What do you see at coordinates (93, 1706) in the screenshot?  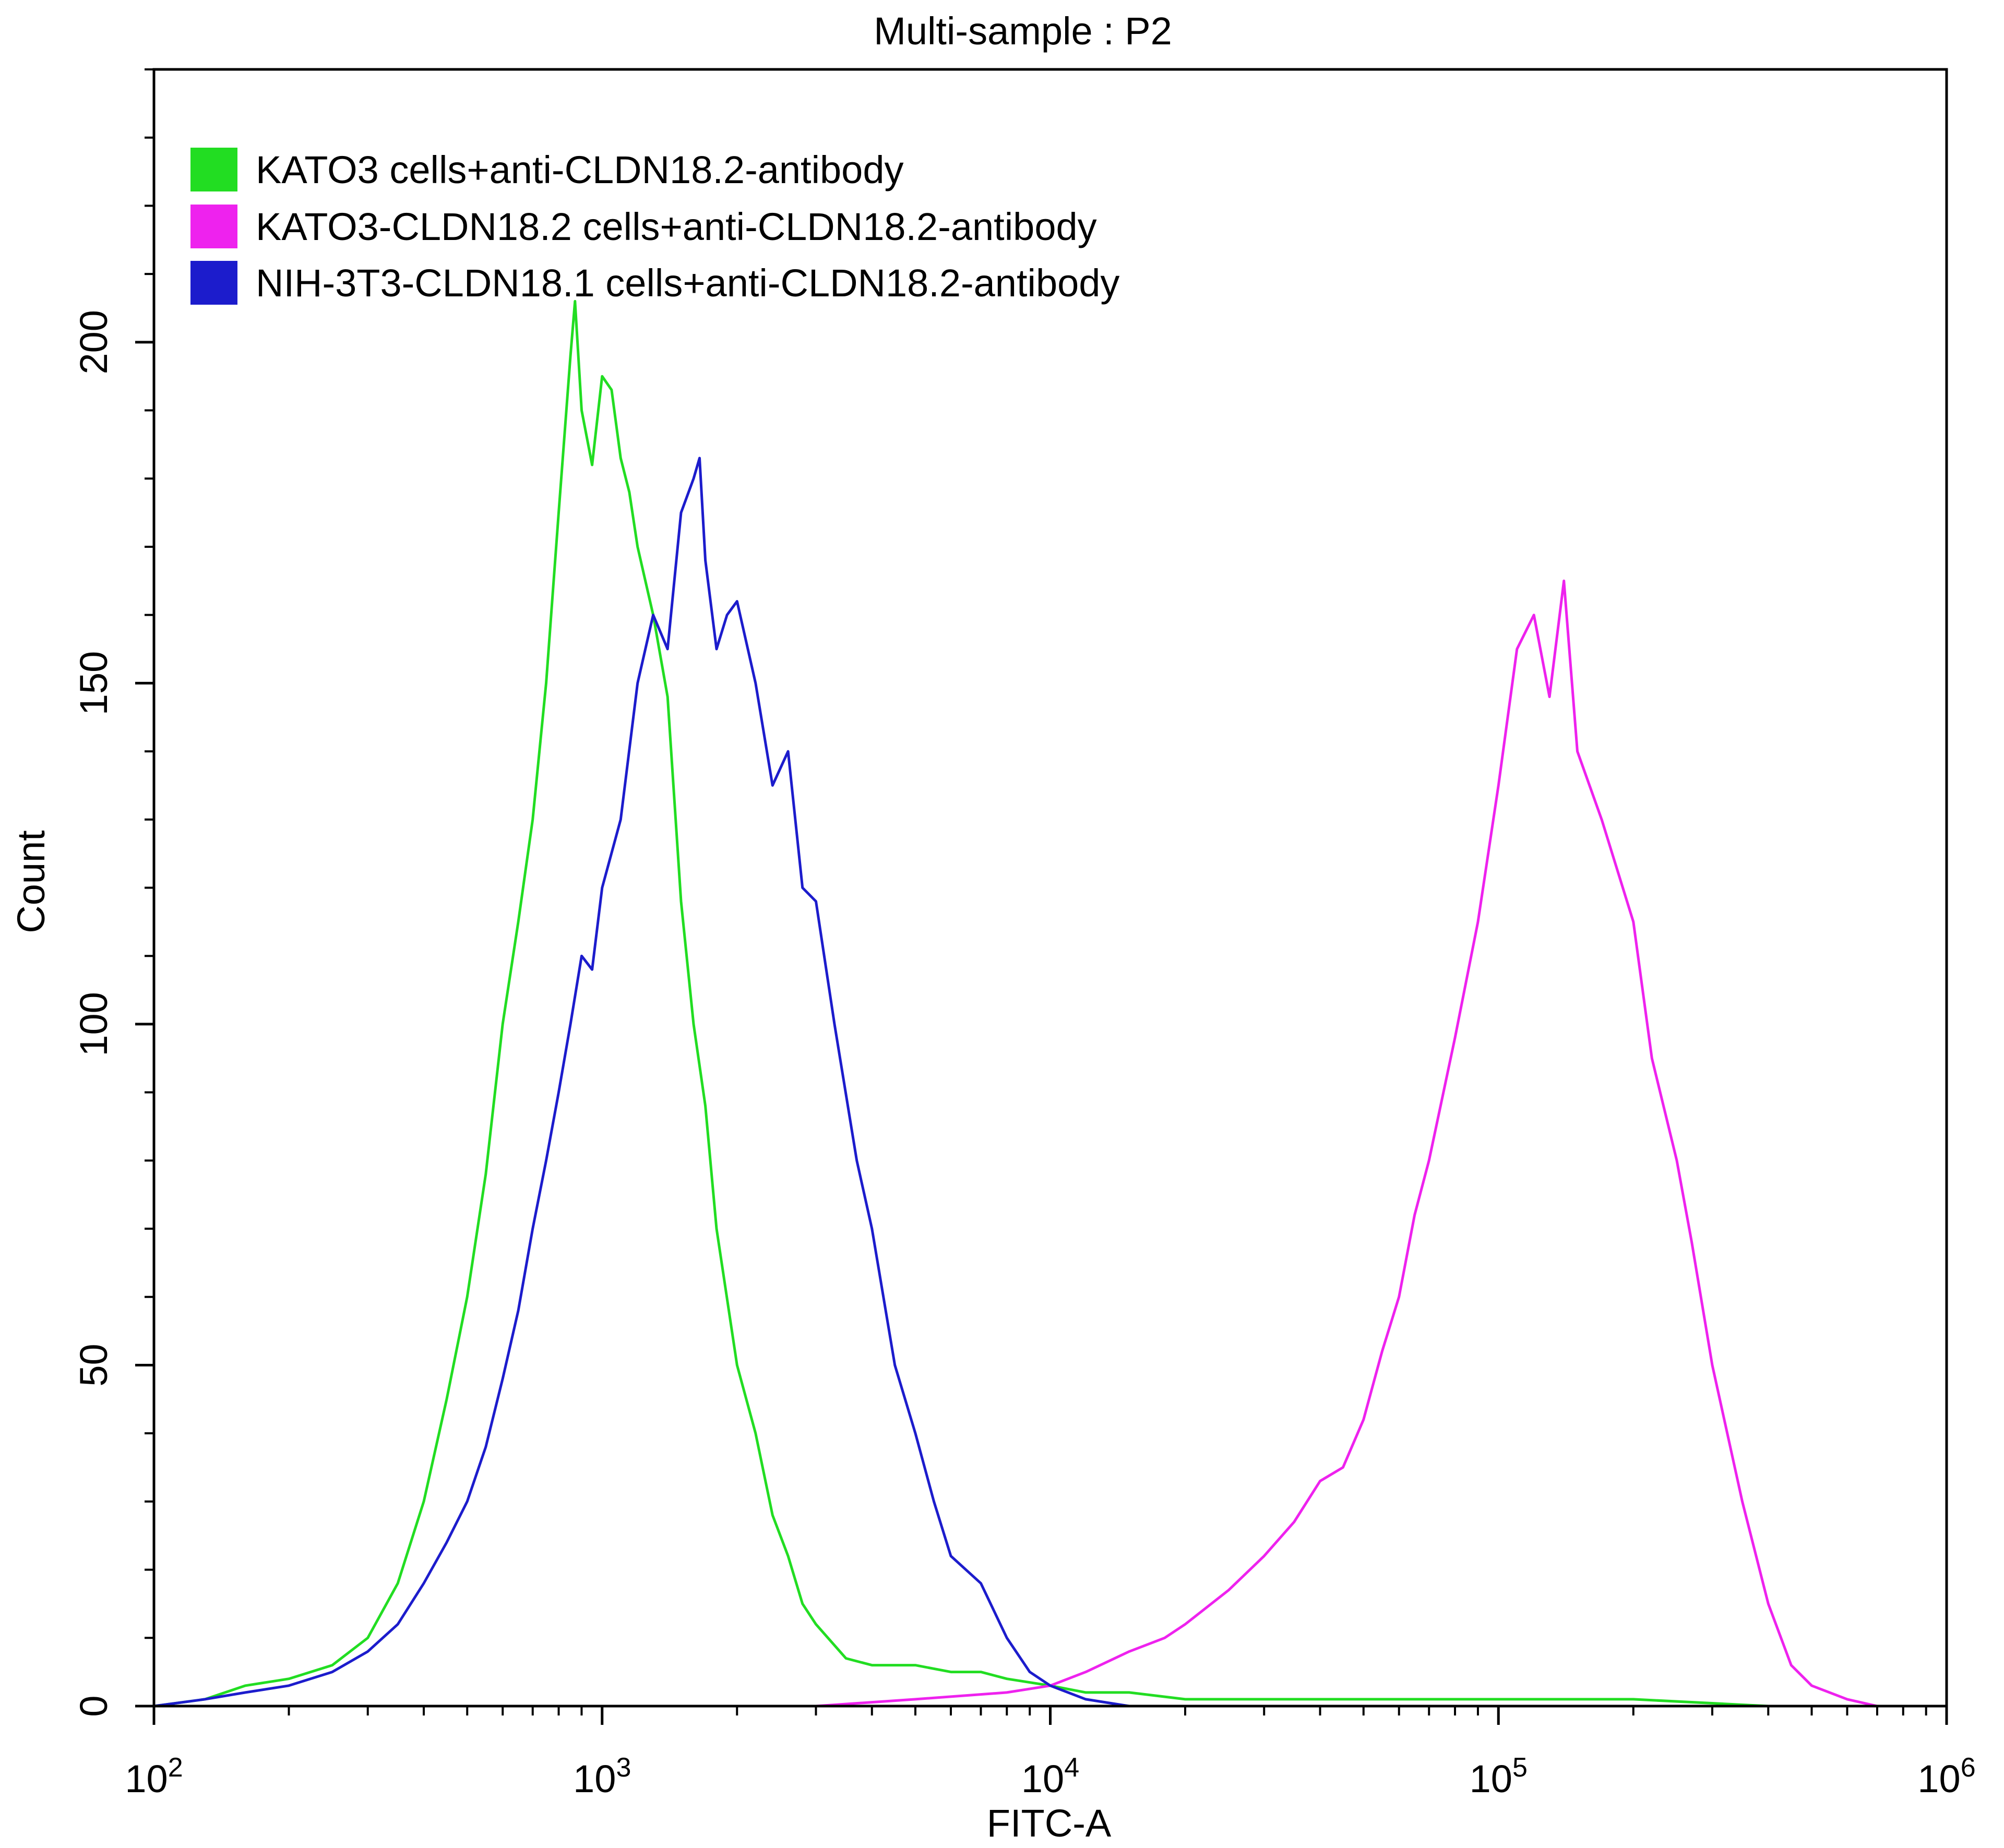 I see `y-tick-label: 0` at bounding box center [93, 1706].